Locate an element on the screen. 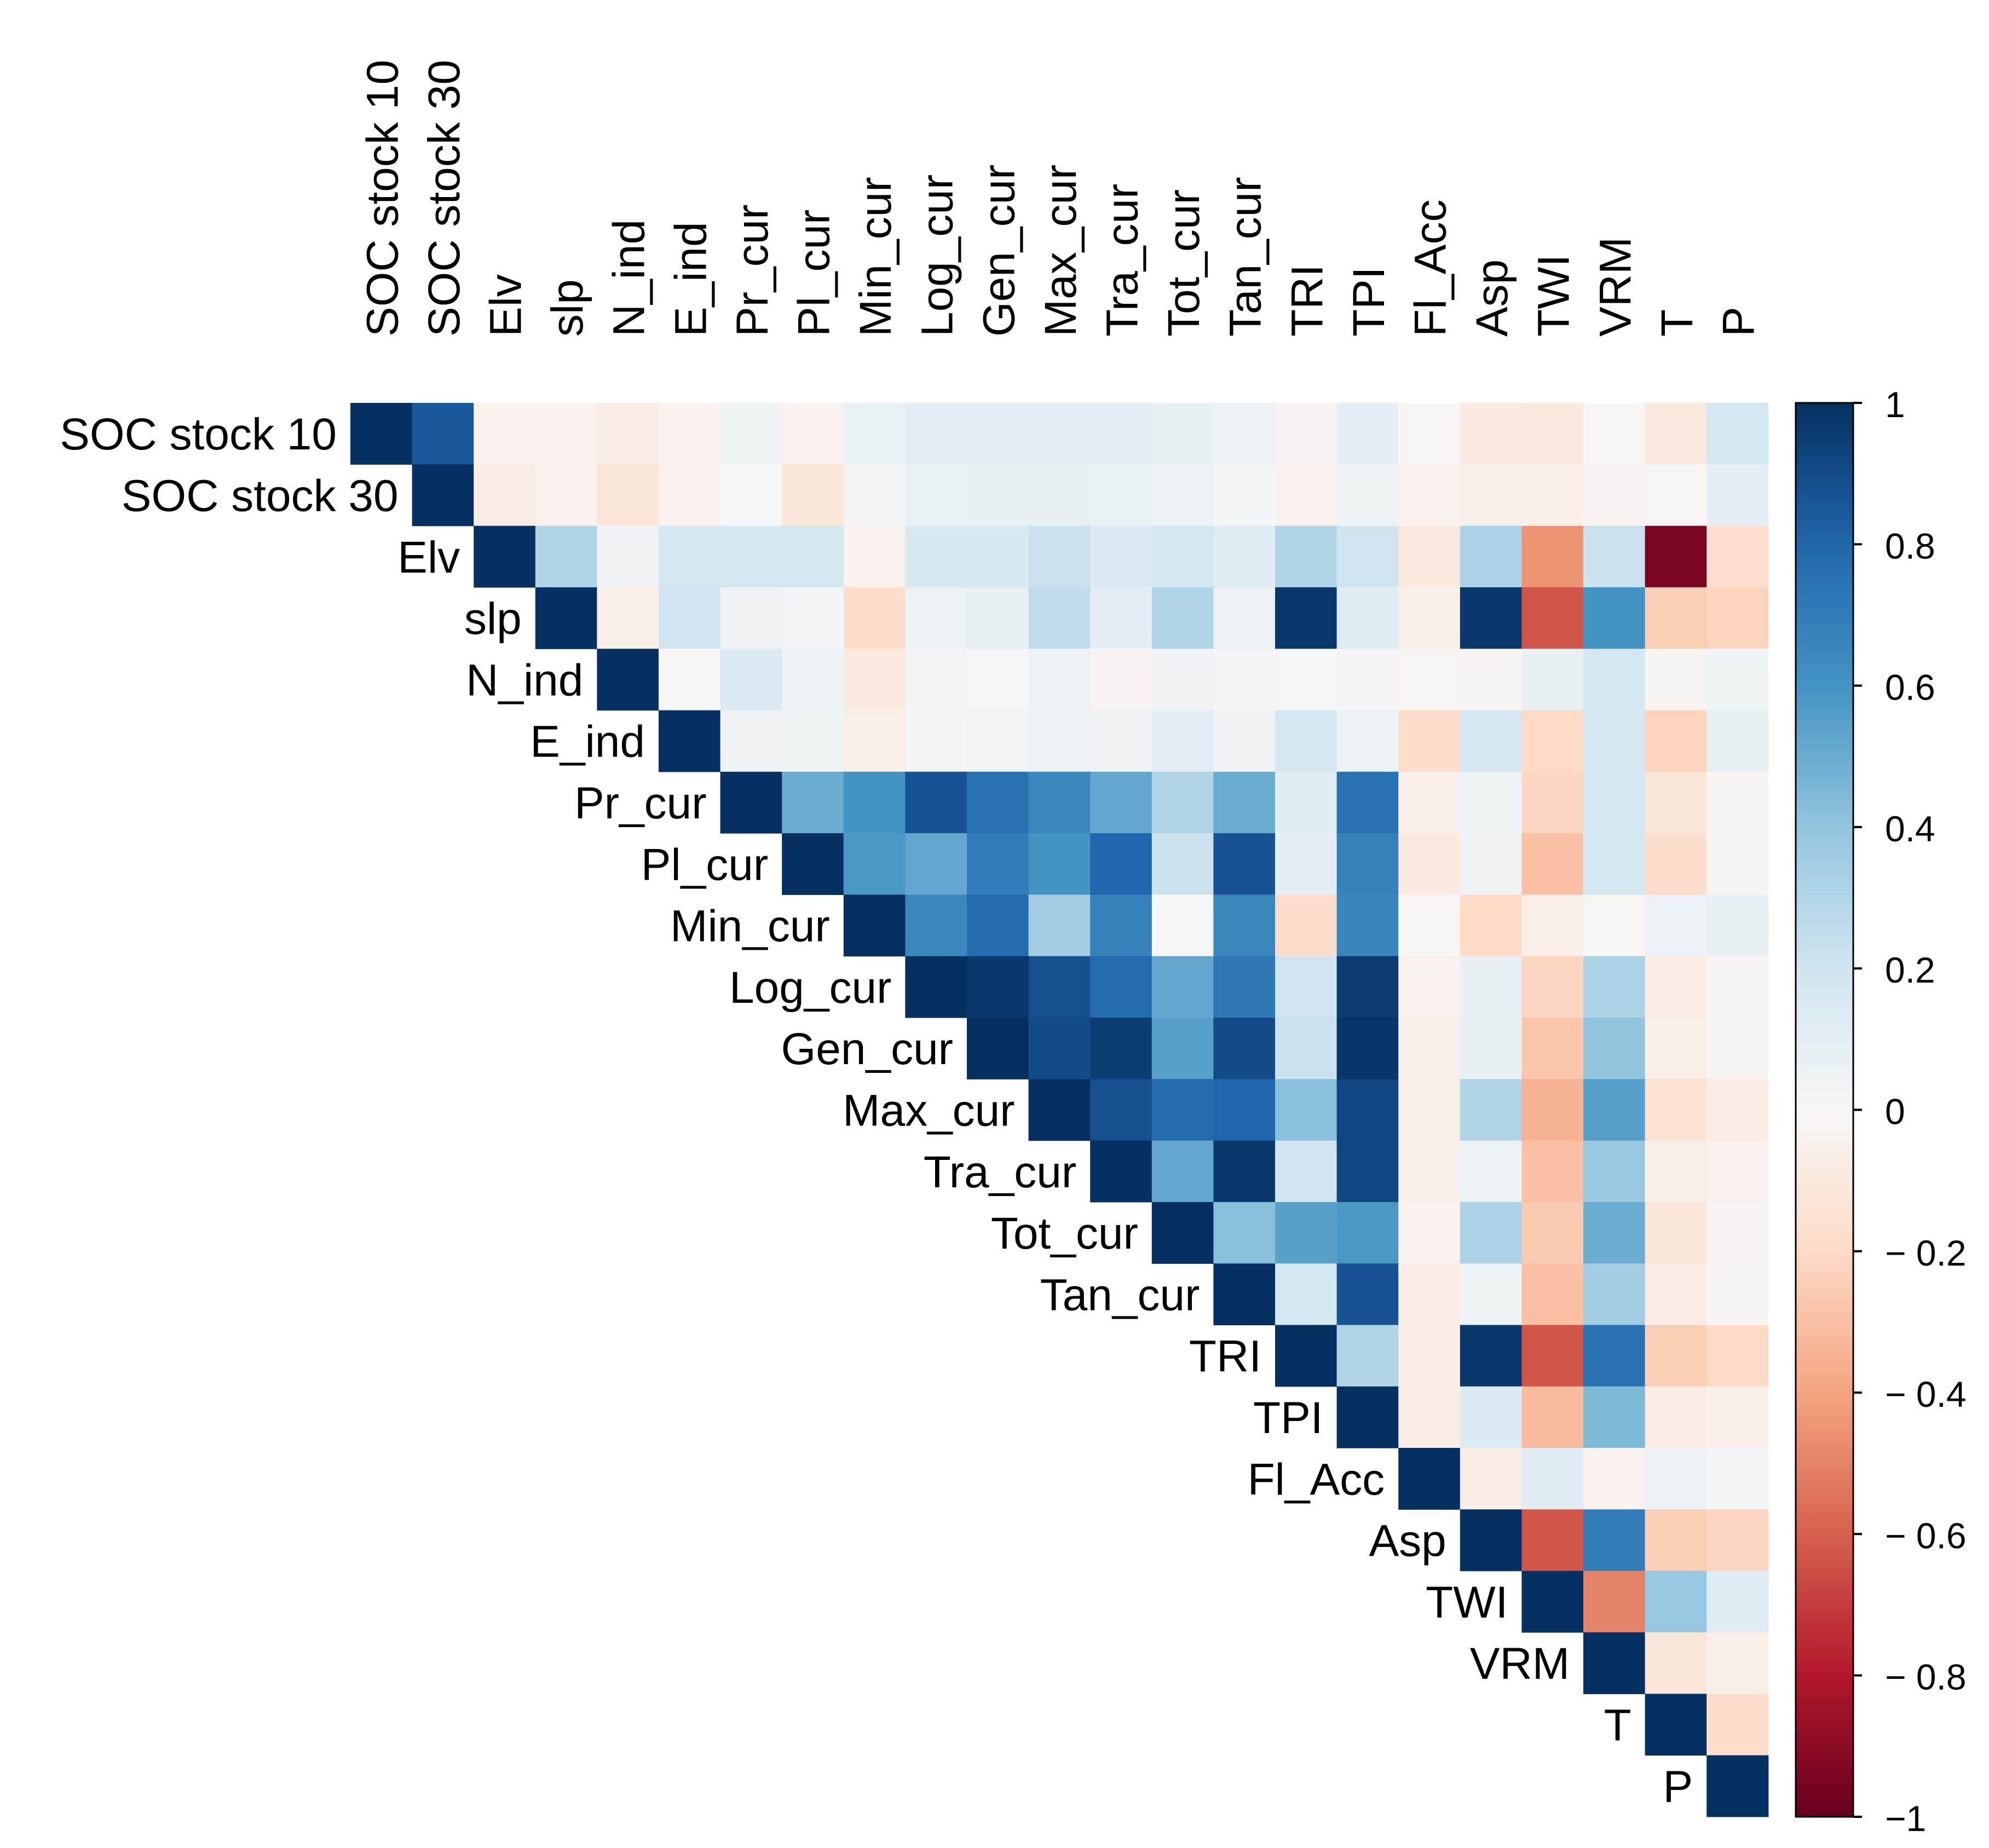 Image resolution: width=1989 pixels, height=1848 pixels. cell-tot-cur-tri is located at coordinates (1306, 1233).